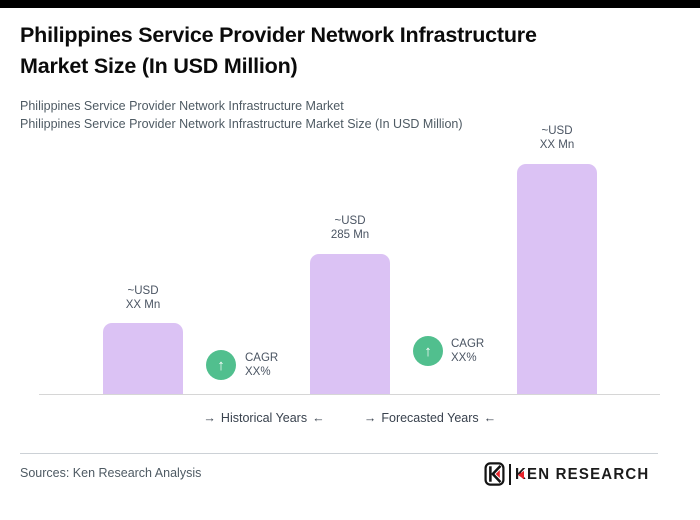  What do you see at coordinates (262, 365) in the screenshot?
I see `cagr-annotation-1: CAGR XX%` at bounding box center [262, 365].